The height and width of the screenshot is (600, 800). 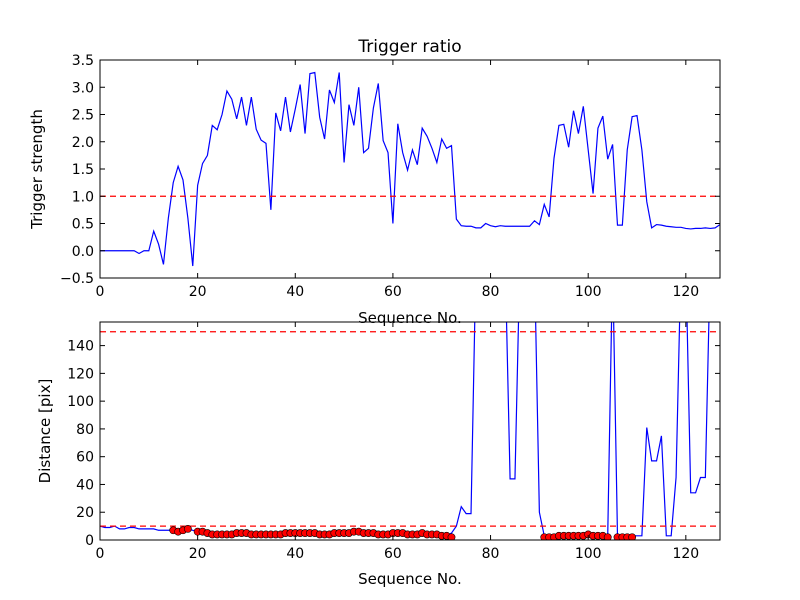 What do you see at coordinates (77, 279) in the screenshot?
I see `y-tick-label: −0.5` at bounding box center [77, 279].